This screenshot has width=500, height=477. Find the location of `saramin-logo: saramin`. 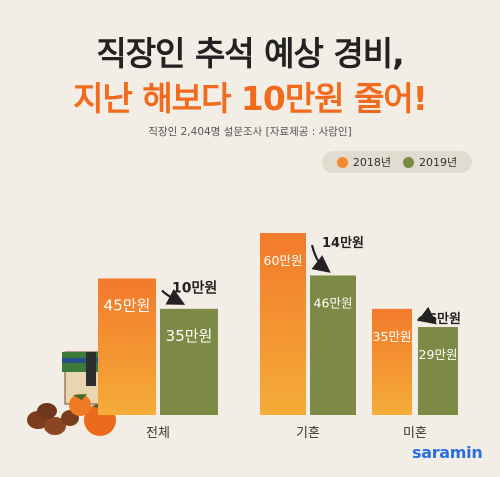

saramin-logo: saramin is located at coordinates (447, 452).